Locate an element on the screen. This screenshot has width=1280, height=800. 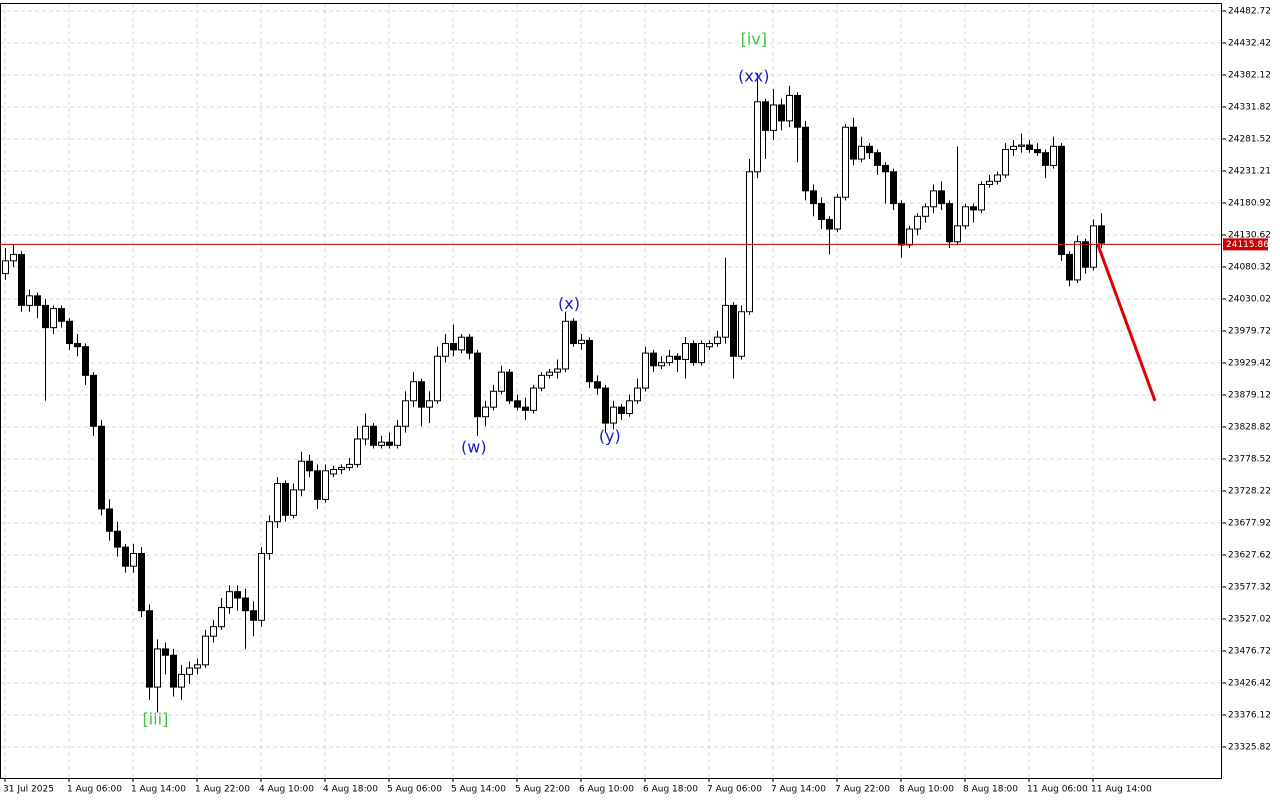
x-tick-label: 7 Aug 06:00 is located at coordinates (734, 790).